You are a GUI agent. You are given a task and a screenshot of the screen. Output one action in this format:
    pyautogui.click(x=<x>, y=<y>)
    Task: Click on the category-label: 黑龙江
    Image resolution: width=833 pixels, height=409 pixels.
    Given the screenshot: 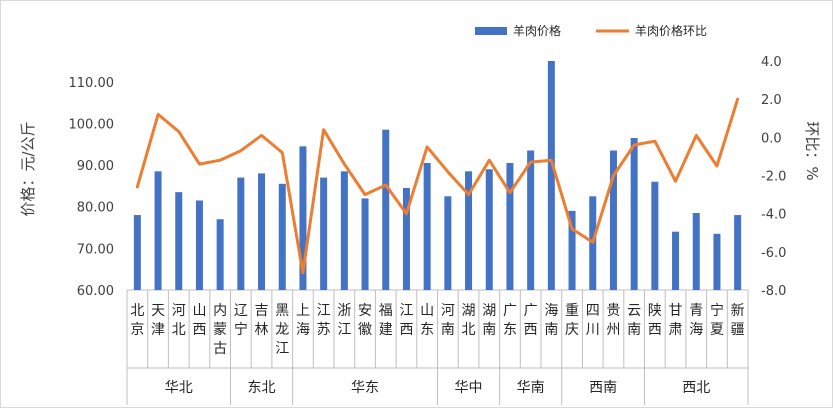 What is the action you would take?
    pyautogui.click(x=282, y=330)
    